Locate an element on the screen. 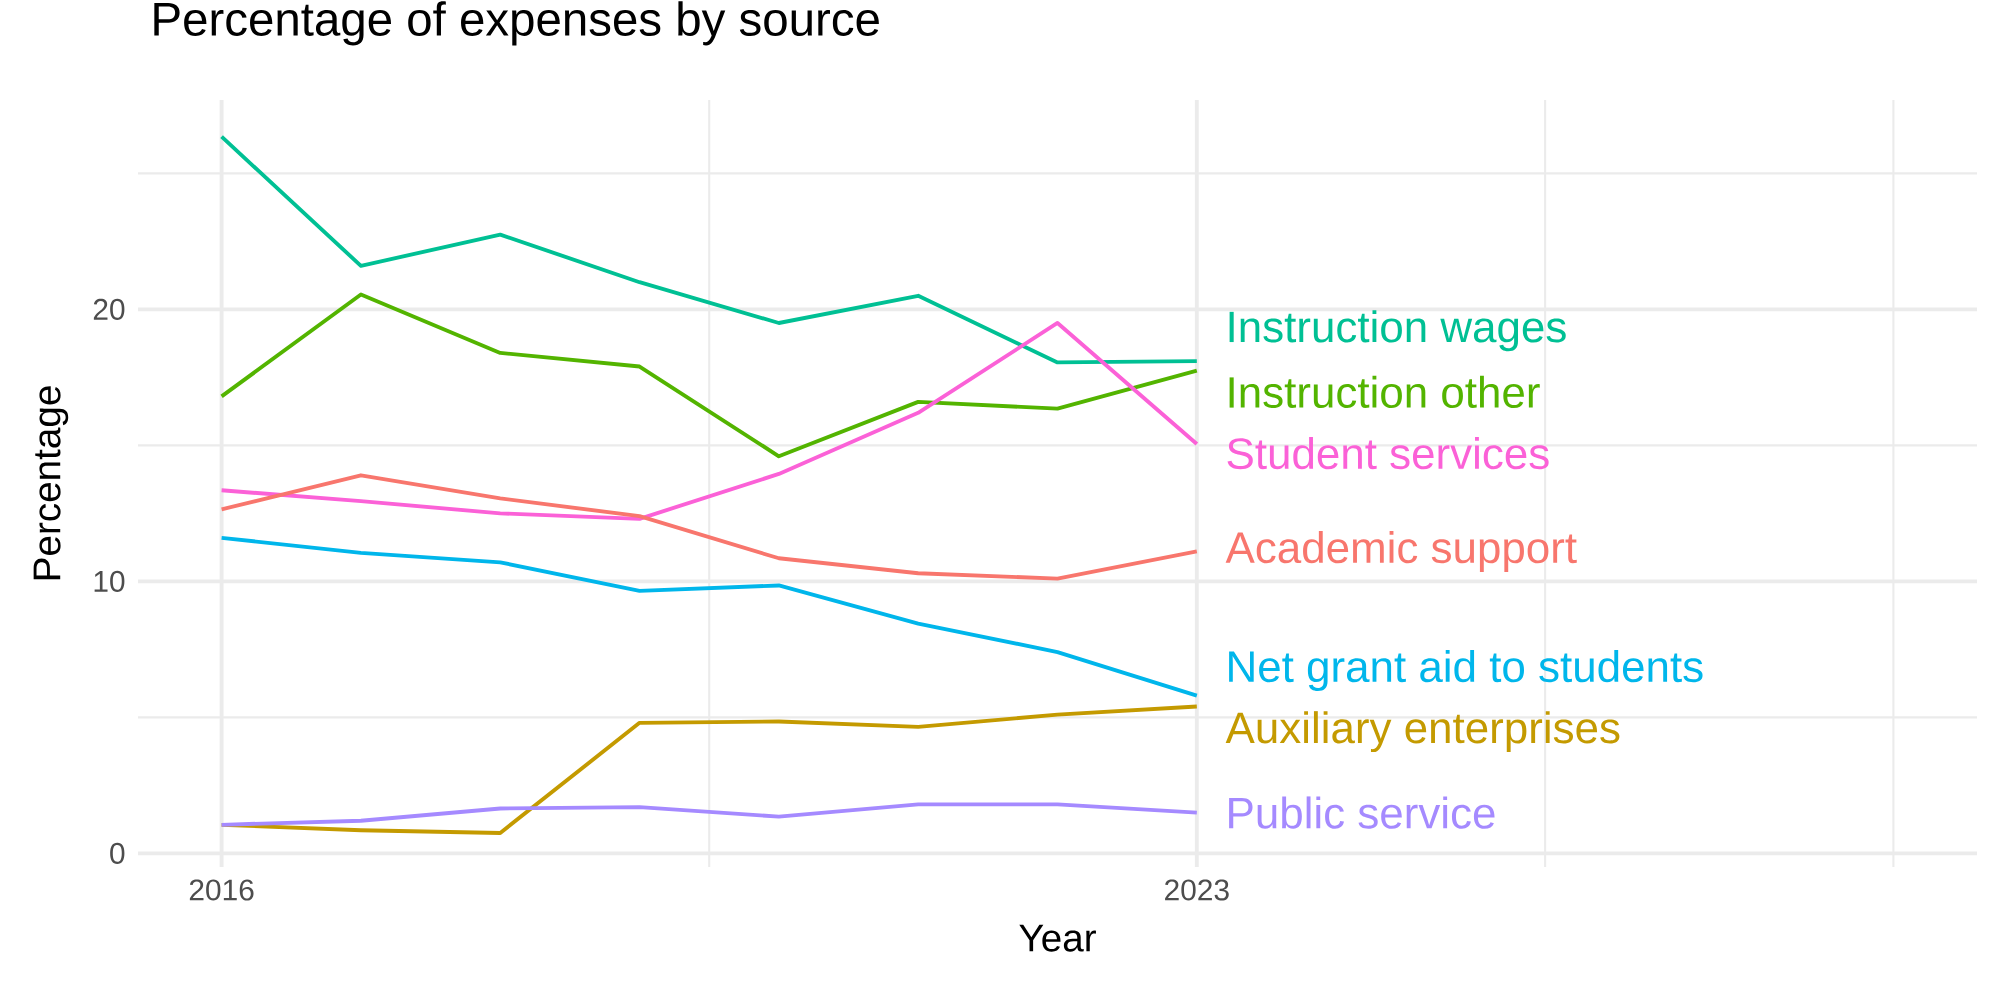 This screenshot has width=2000, height=1000. x-tick-label: 2016 is located at coordinates (221, 890).